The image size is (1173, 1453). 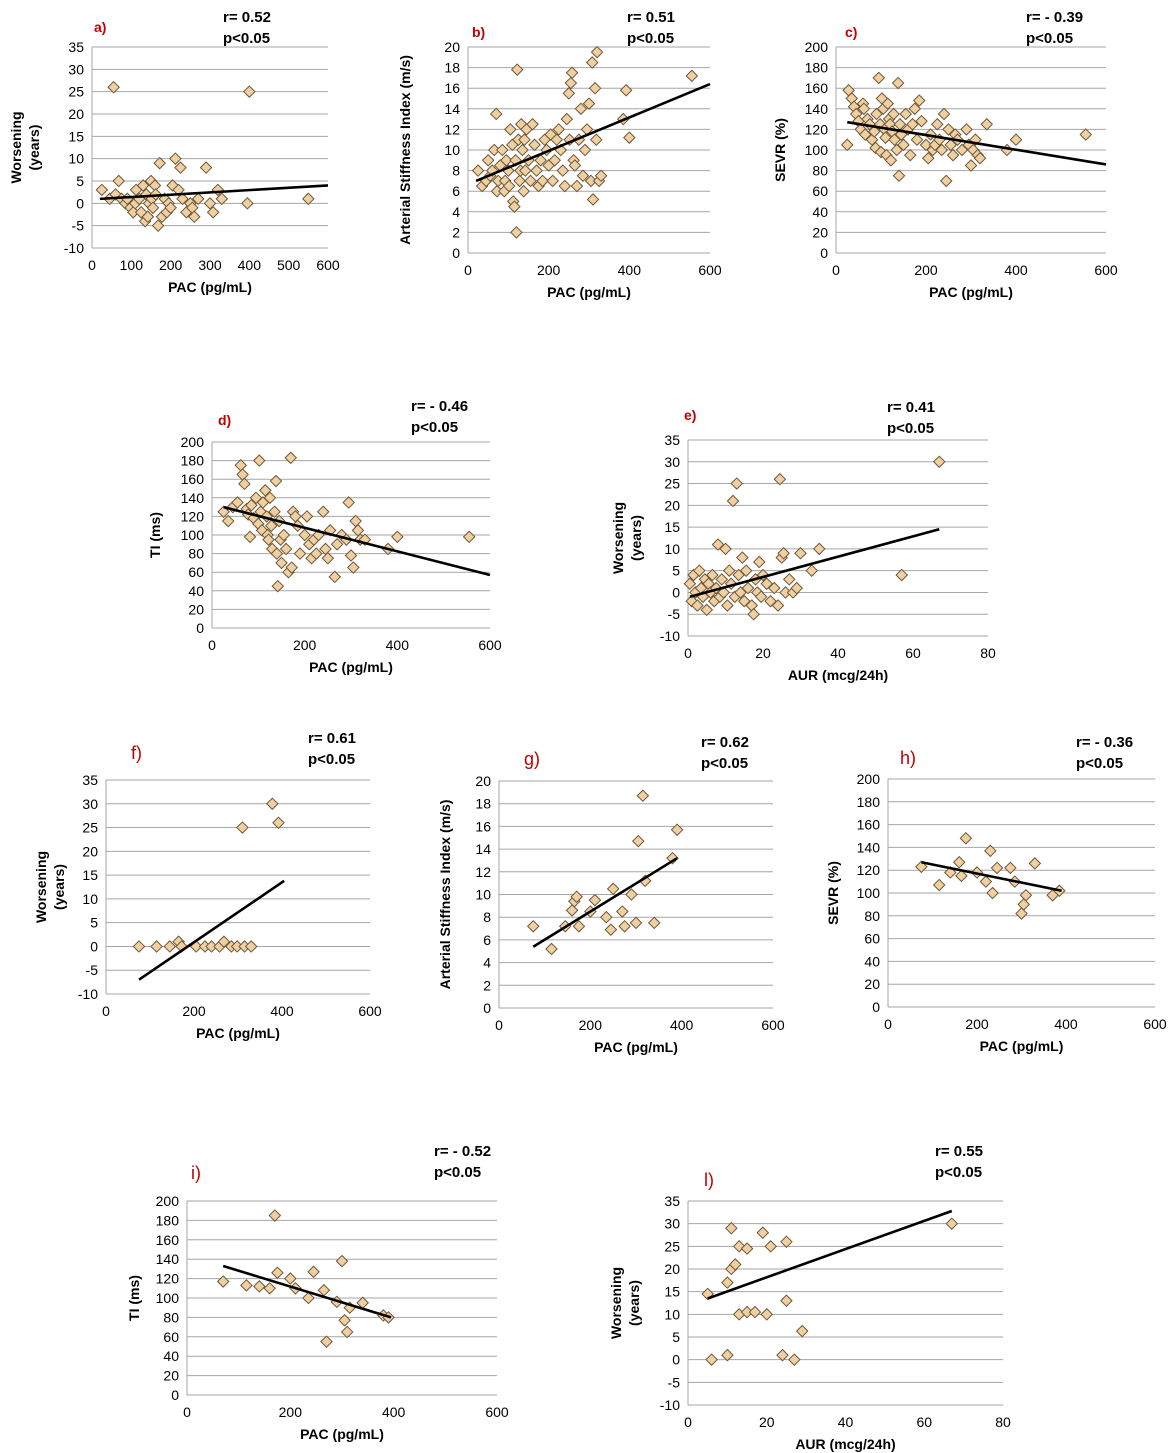 I want to click on y-tick-label: 200, so click(x=193, y=442).